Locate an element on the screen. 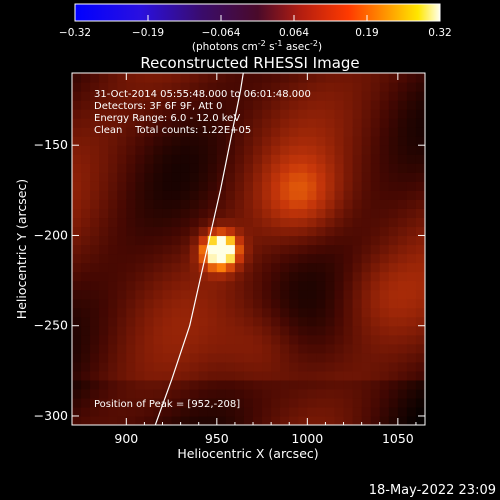 This screenshot has width=500, height=500. colorbar-tick-label: 0.19 is located at coordinates (366, 33).